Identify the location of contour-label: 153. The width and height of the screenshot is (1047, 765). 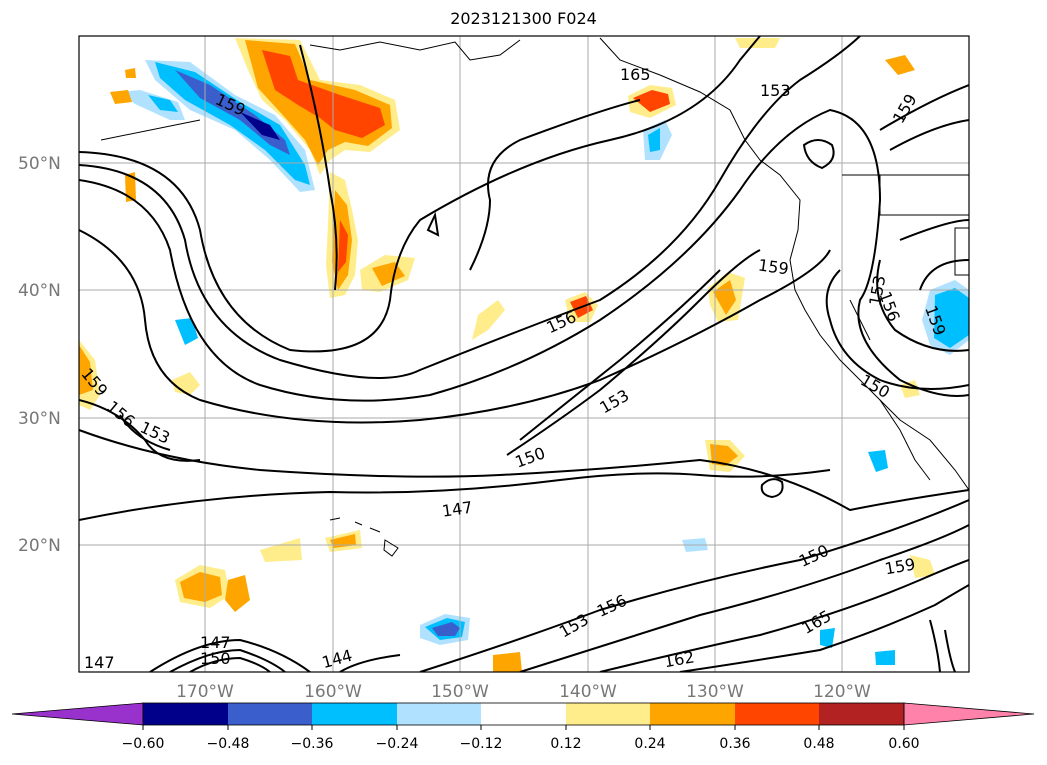
(775, 90).